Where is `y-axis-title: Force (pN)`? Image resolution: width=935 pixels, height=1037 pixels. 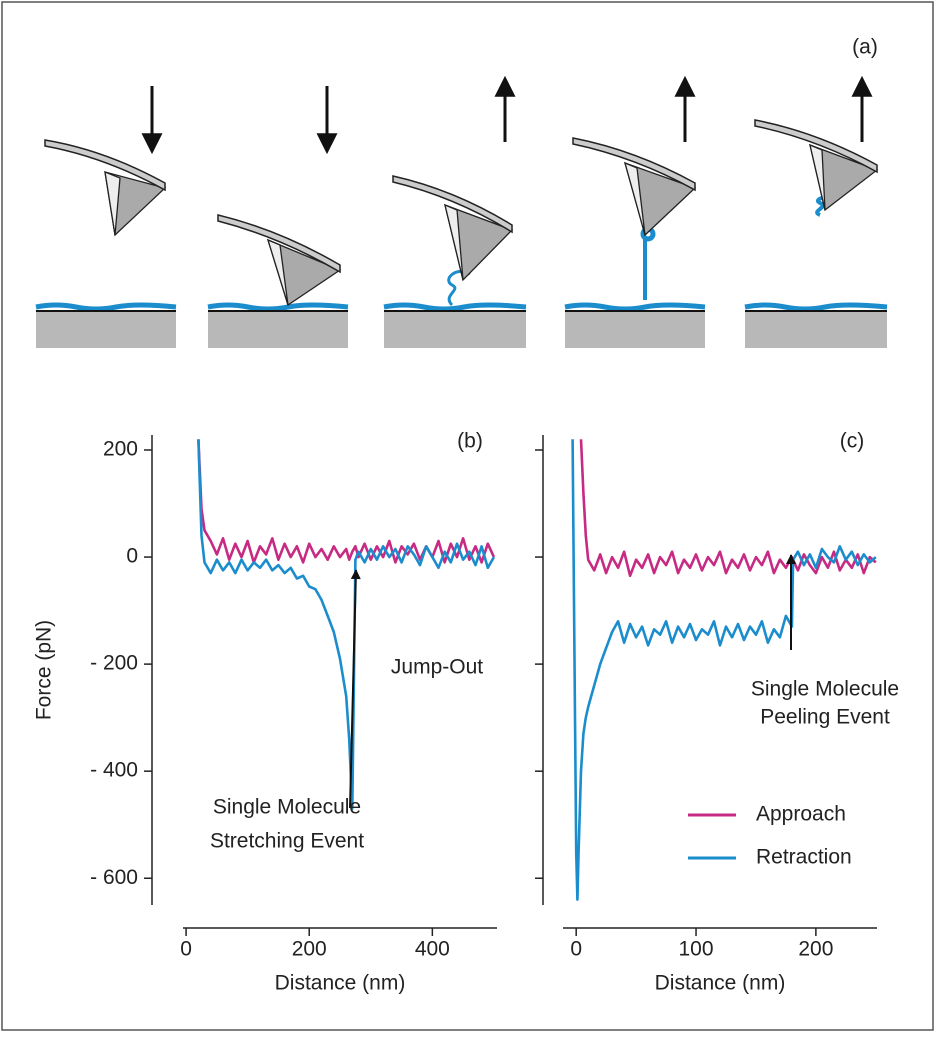
y-axis-title: Force (pN) is located at coordinates (44, 670).